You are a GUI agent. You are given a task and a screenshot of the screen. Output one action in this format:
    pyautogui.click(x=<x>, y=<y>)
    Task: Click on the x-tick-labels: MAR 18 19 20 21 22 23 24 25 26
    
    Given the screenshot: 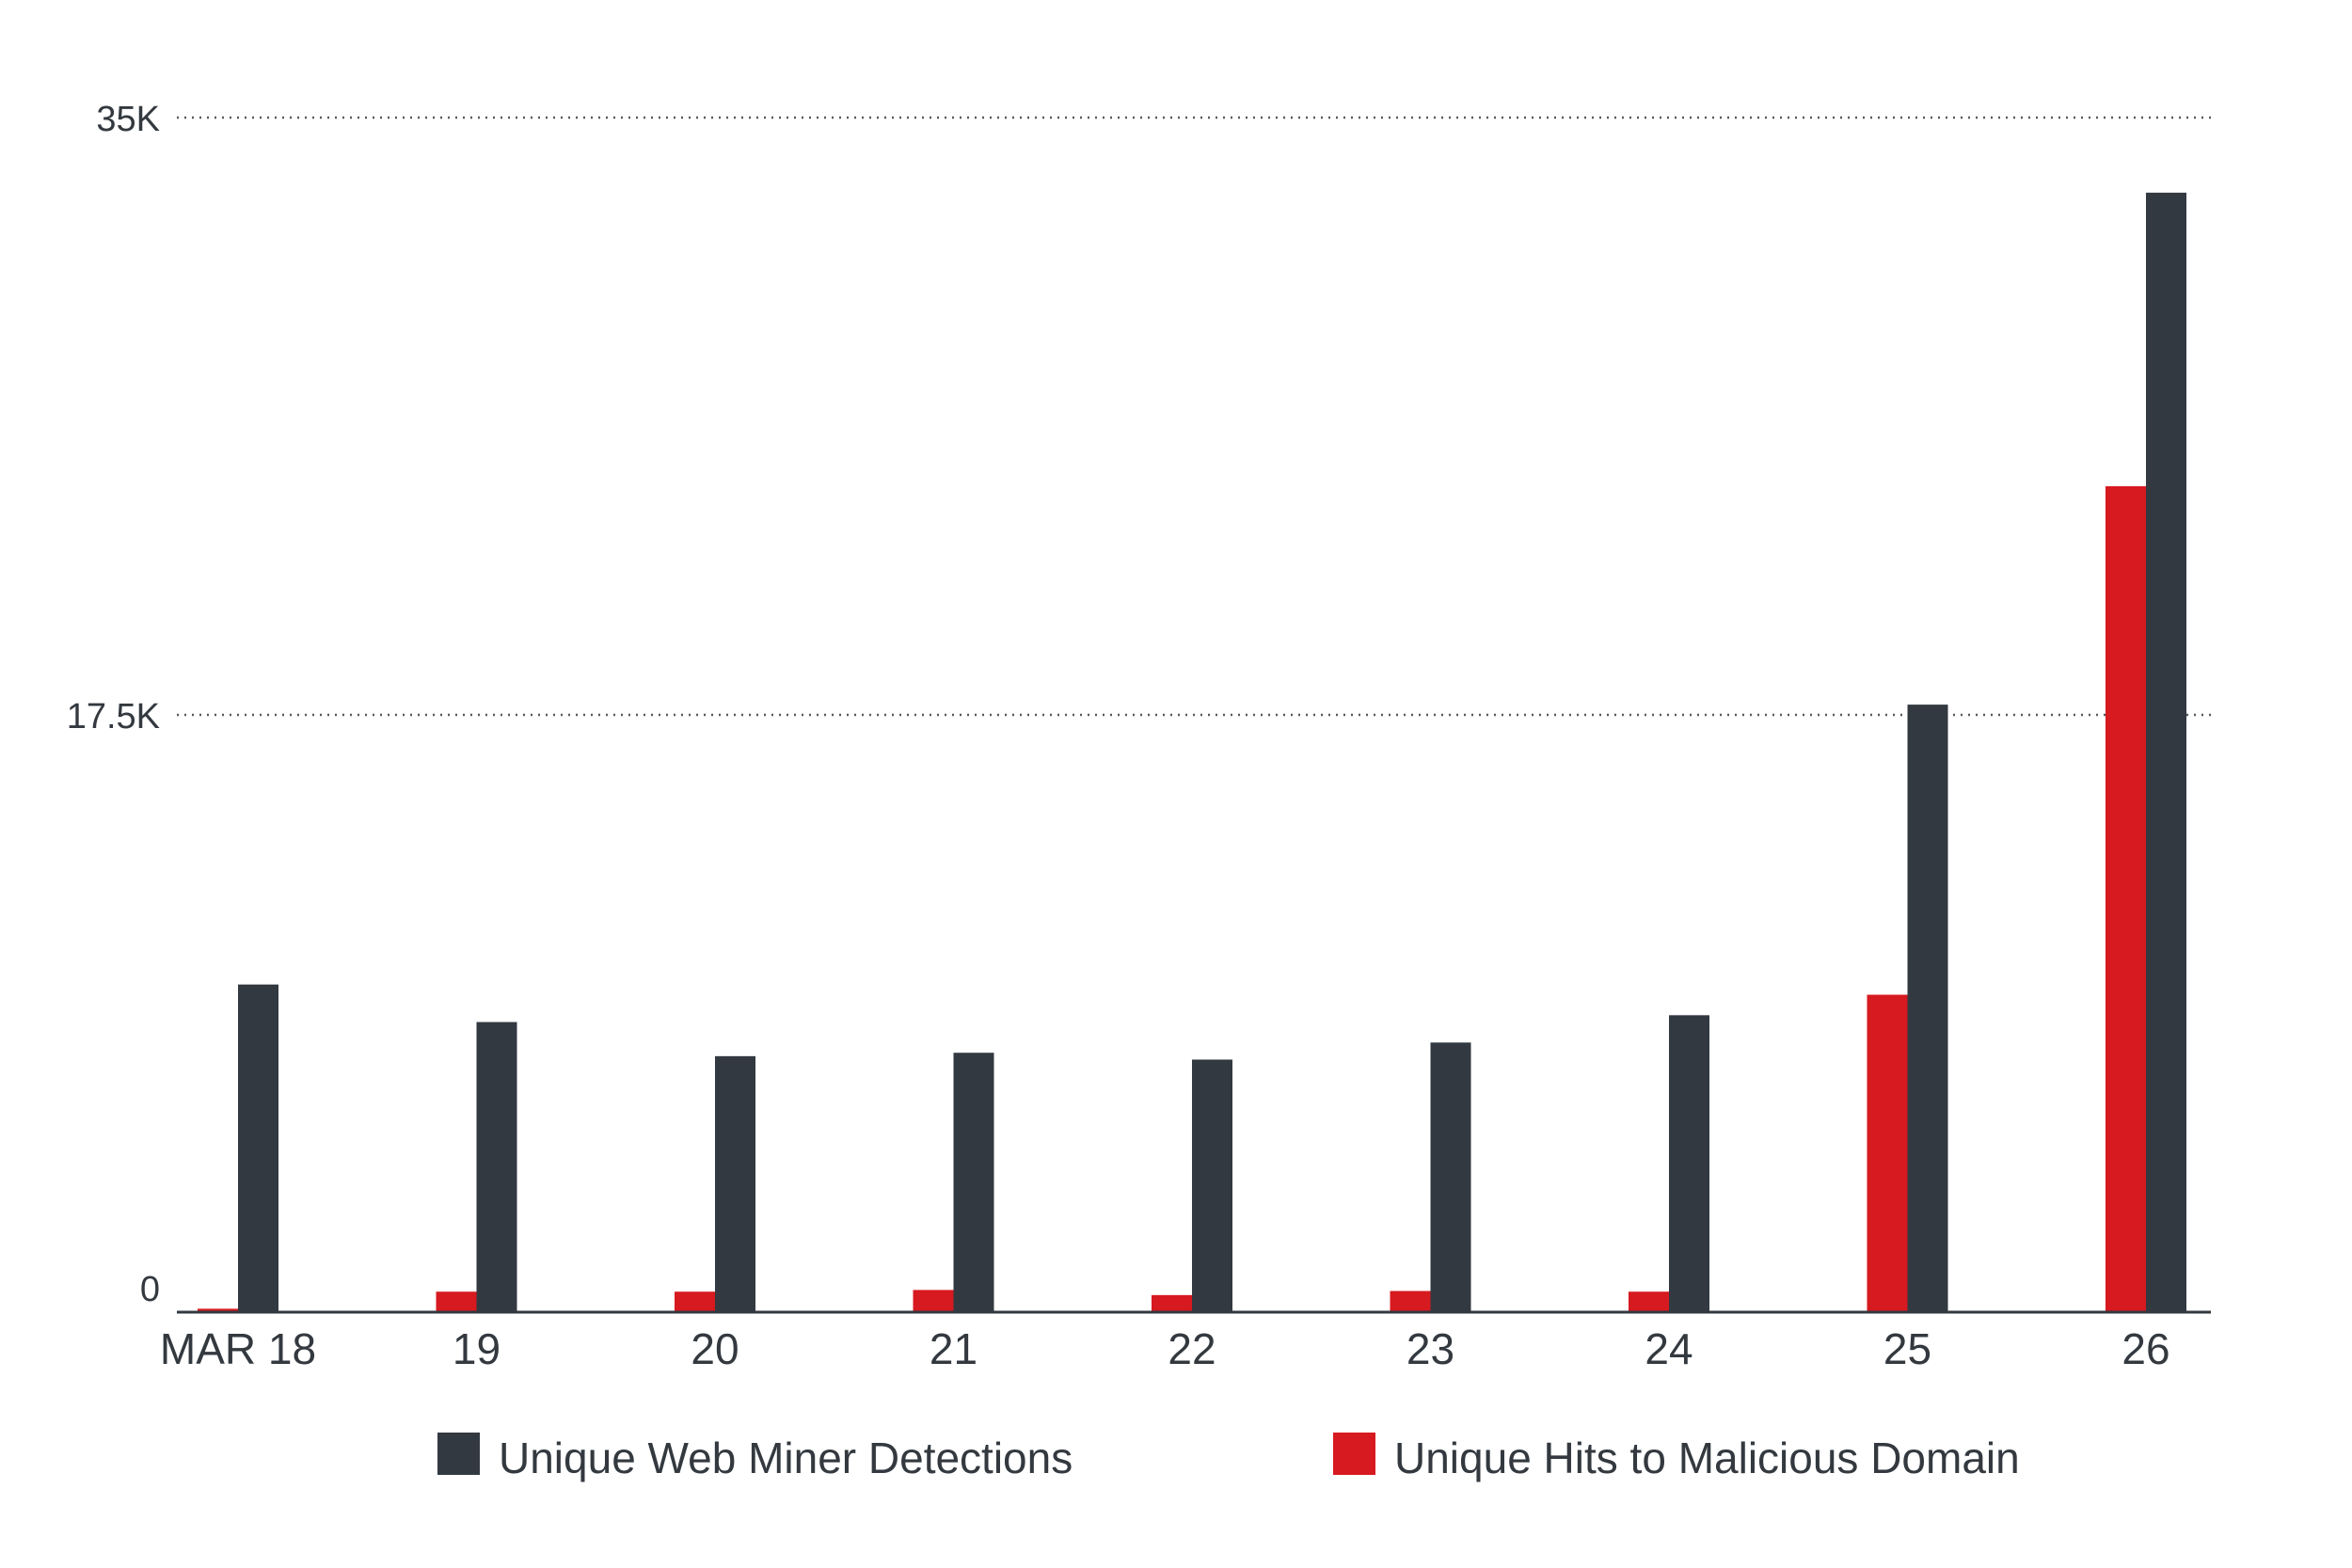 What is the action you would take?
    pyautogui.click(x=1165, y=1348)
    